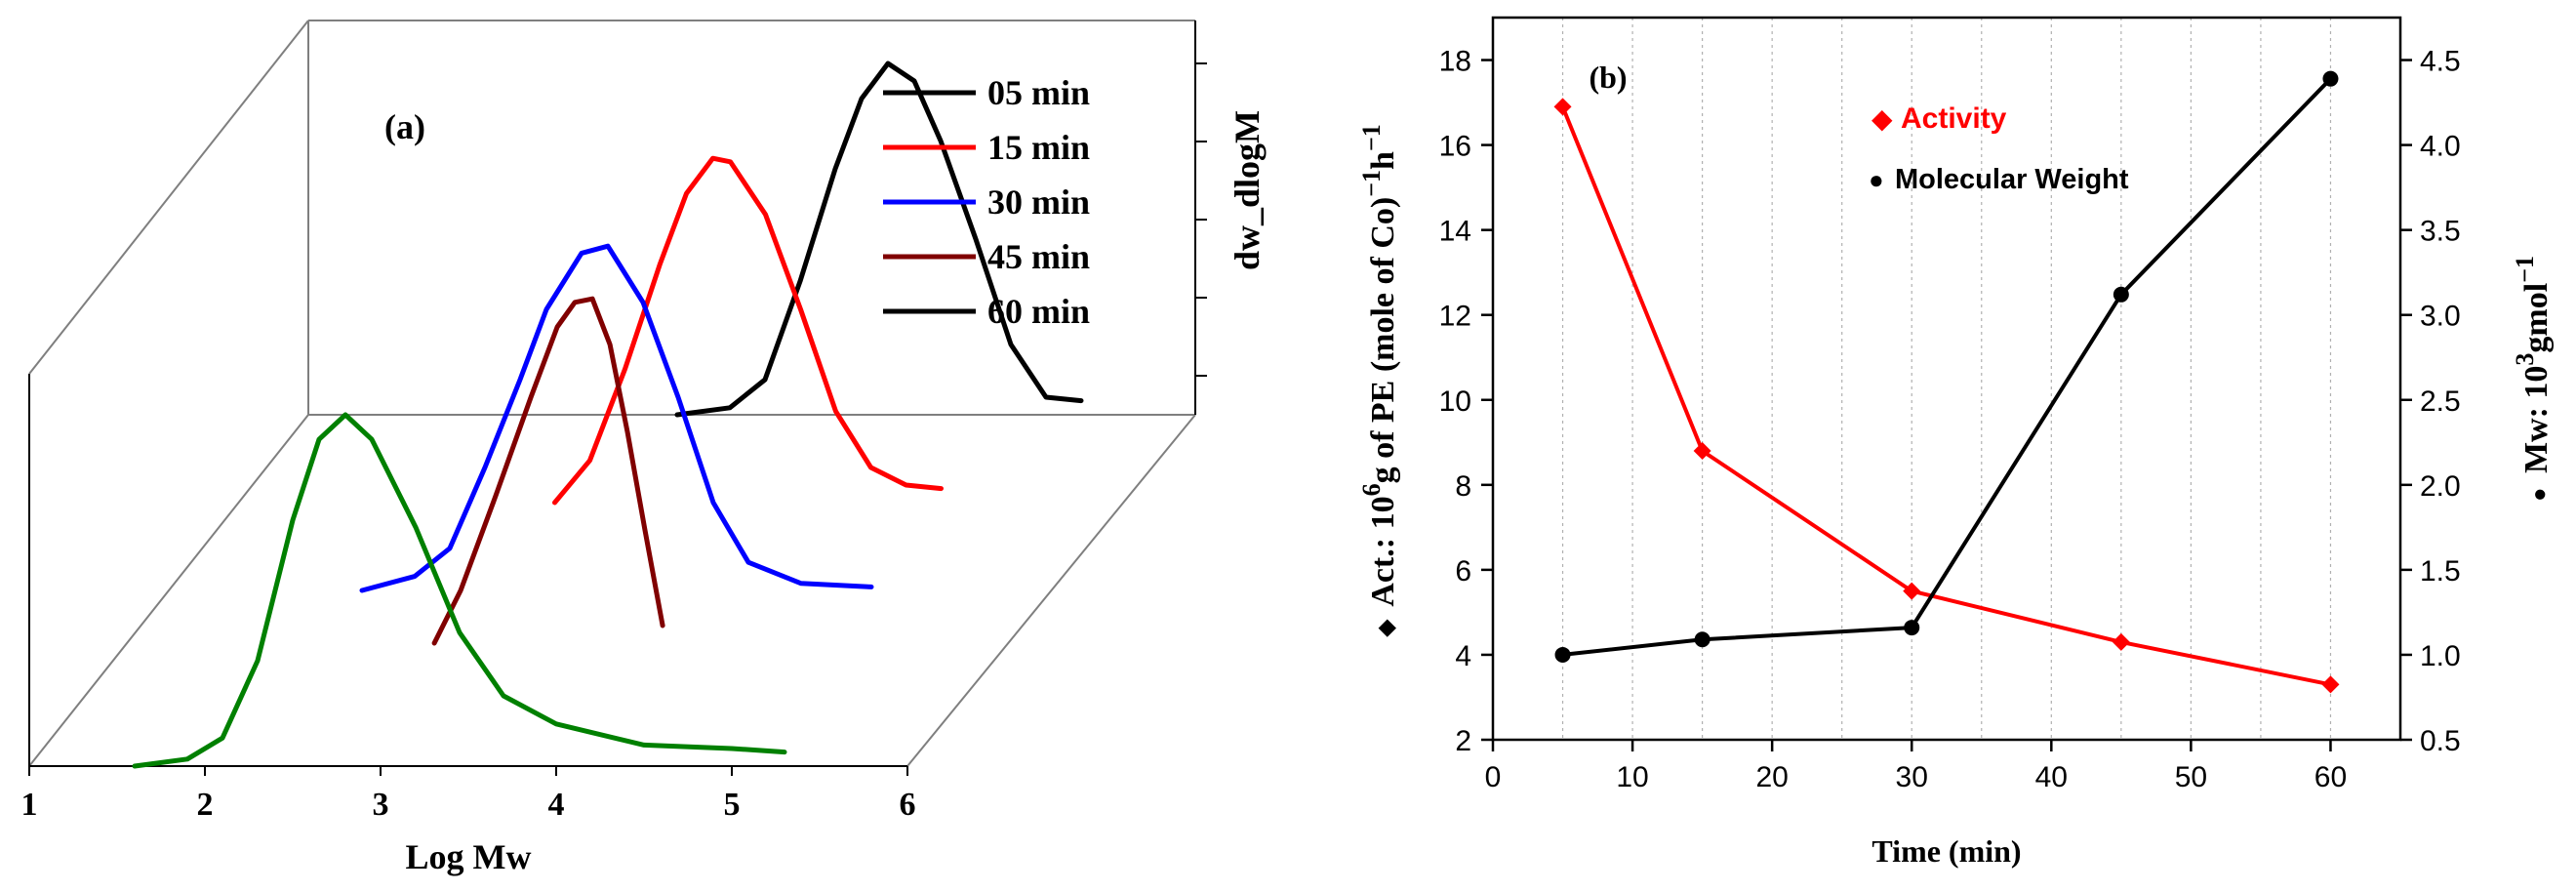 The width and height of the screenshot is (2576, 892). What do you see at coordinates (1247, 190) in the screenshot?
I see `panel-a-z-axis-label: dw_dlogM` at bounding box center [1247, 190].